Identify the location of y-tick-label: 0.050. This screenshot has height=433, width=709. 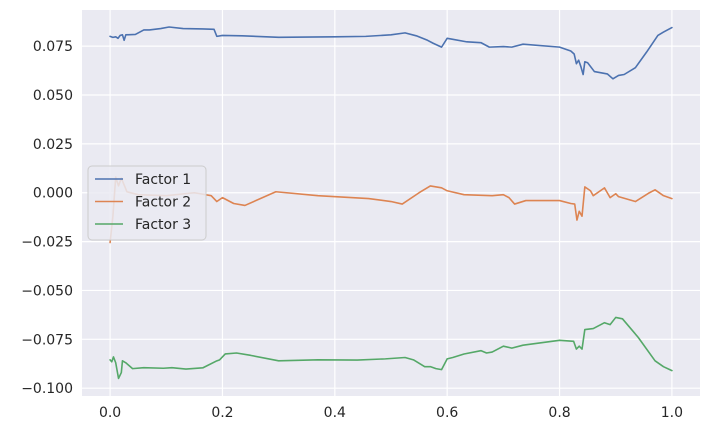
(53, 96).